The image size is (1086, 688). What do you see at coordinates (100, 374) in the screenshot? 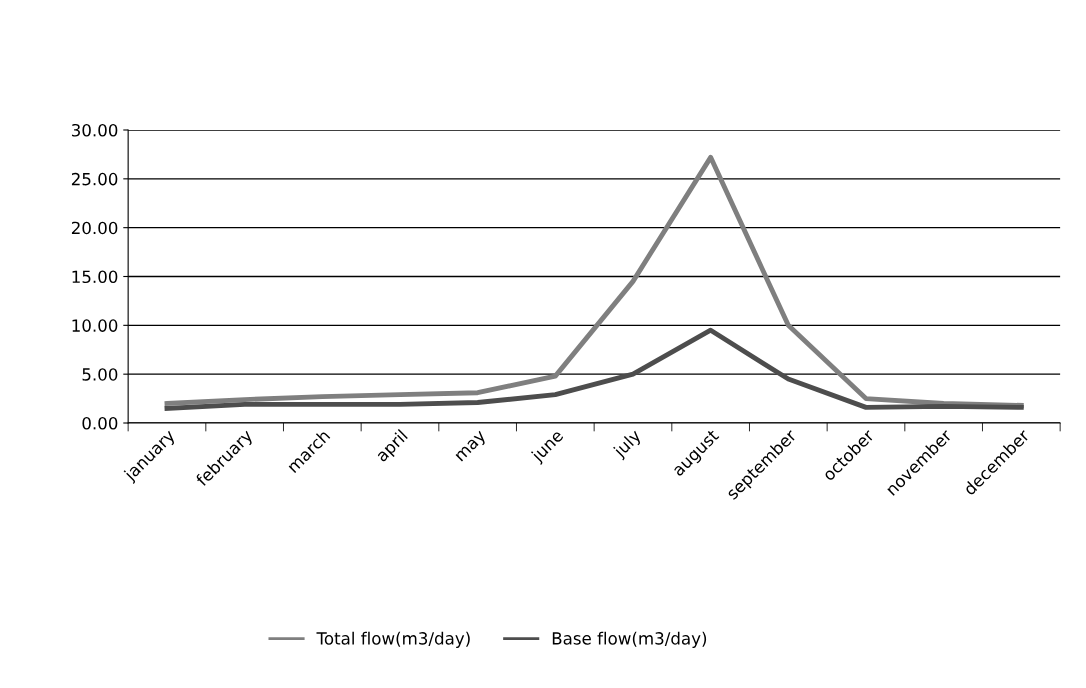
I see `y-tick-label: 5.00` at bounding box center [100, 374].